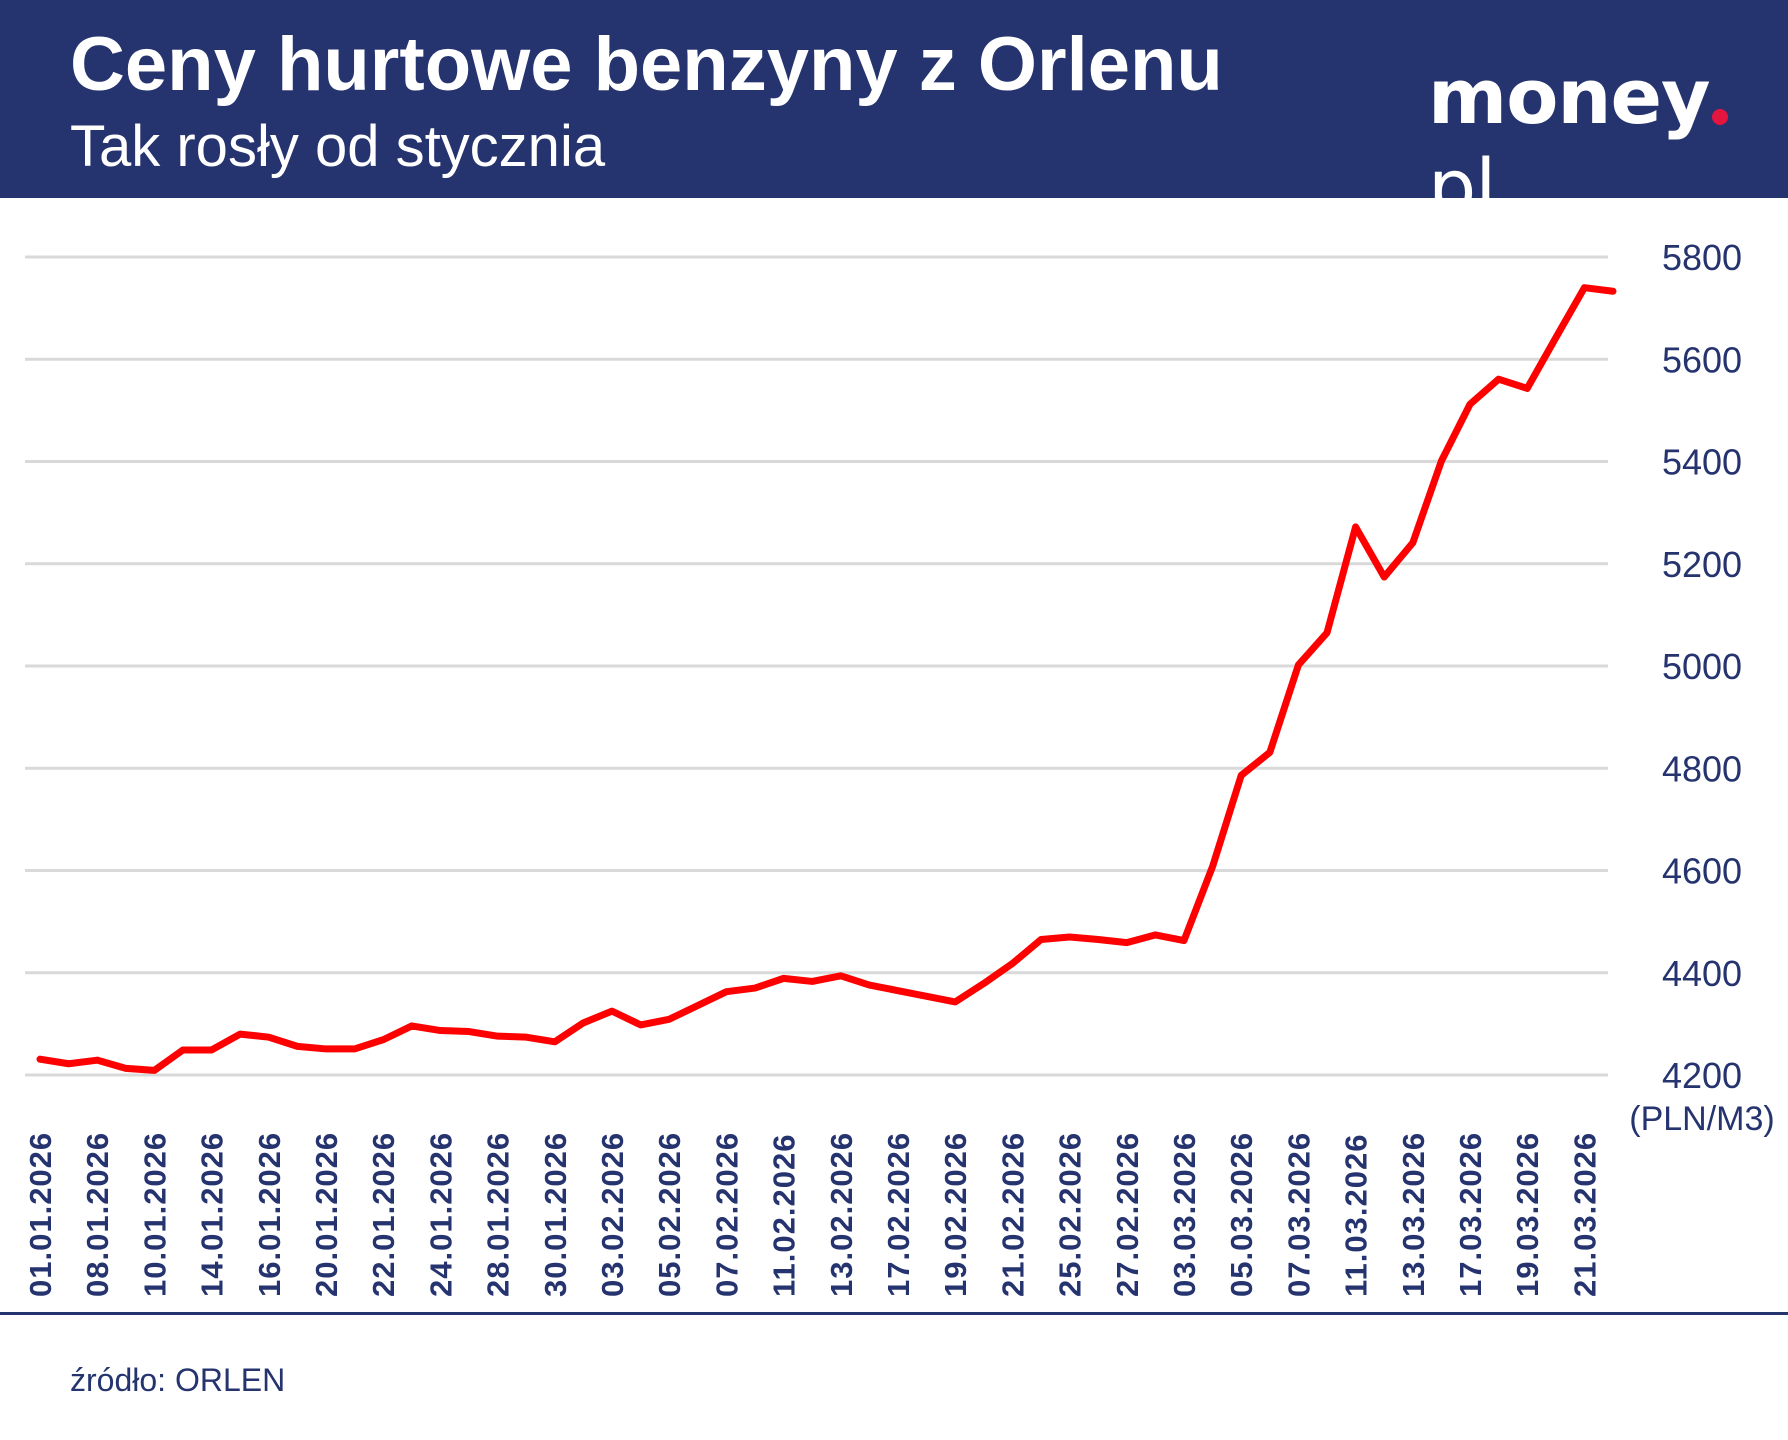  I want to click on y-tick-label: 4600, so click(1702, 871).